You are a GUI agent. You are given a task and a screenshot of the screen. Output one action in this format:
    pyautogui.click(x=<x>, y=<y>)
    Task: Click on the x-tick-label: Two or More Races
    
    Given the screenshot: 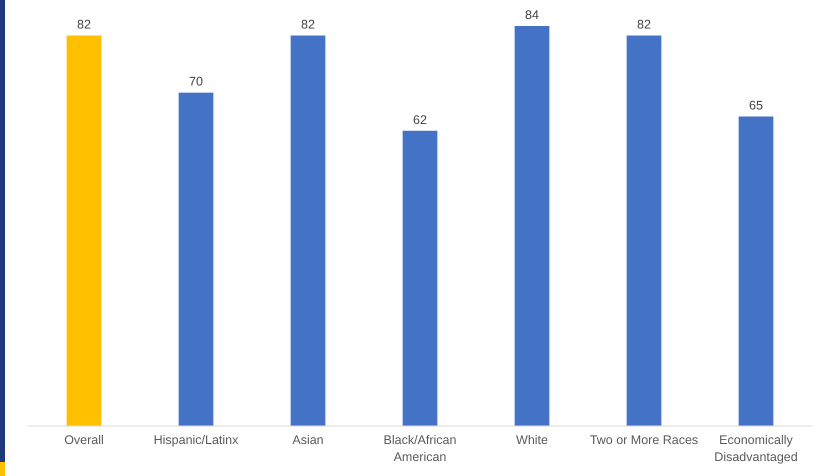 What is the action you would take?
    pyautogui.click(x=644, y=440)
    